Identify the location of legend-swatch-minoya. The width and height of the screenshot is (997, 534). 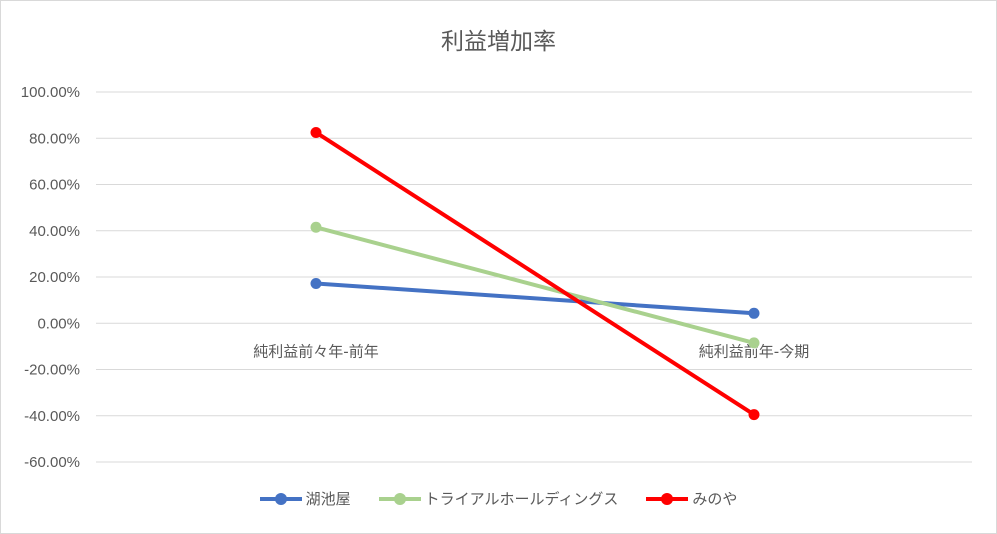
(667, 498).